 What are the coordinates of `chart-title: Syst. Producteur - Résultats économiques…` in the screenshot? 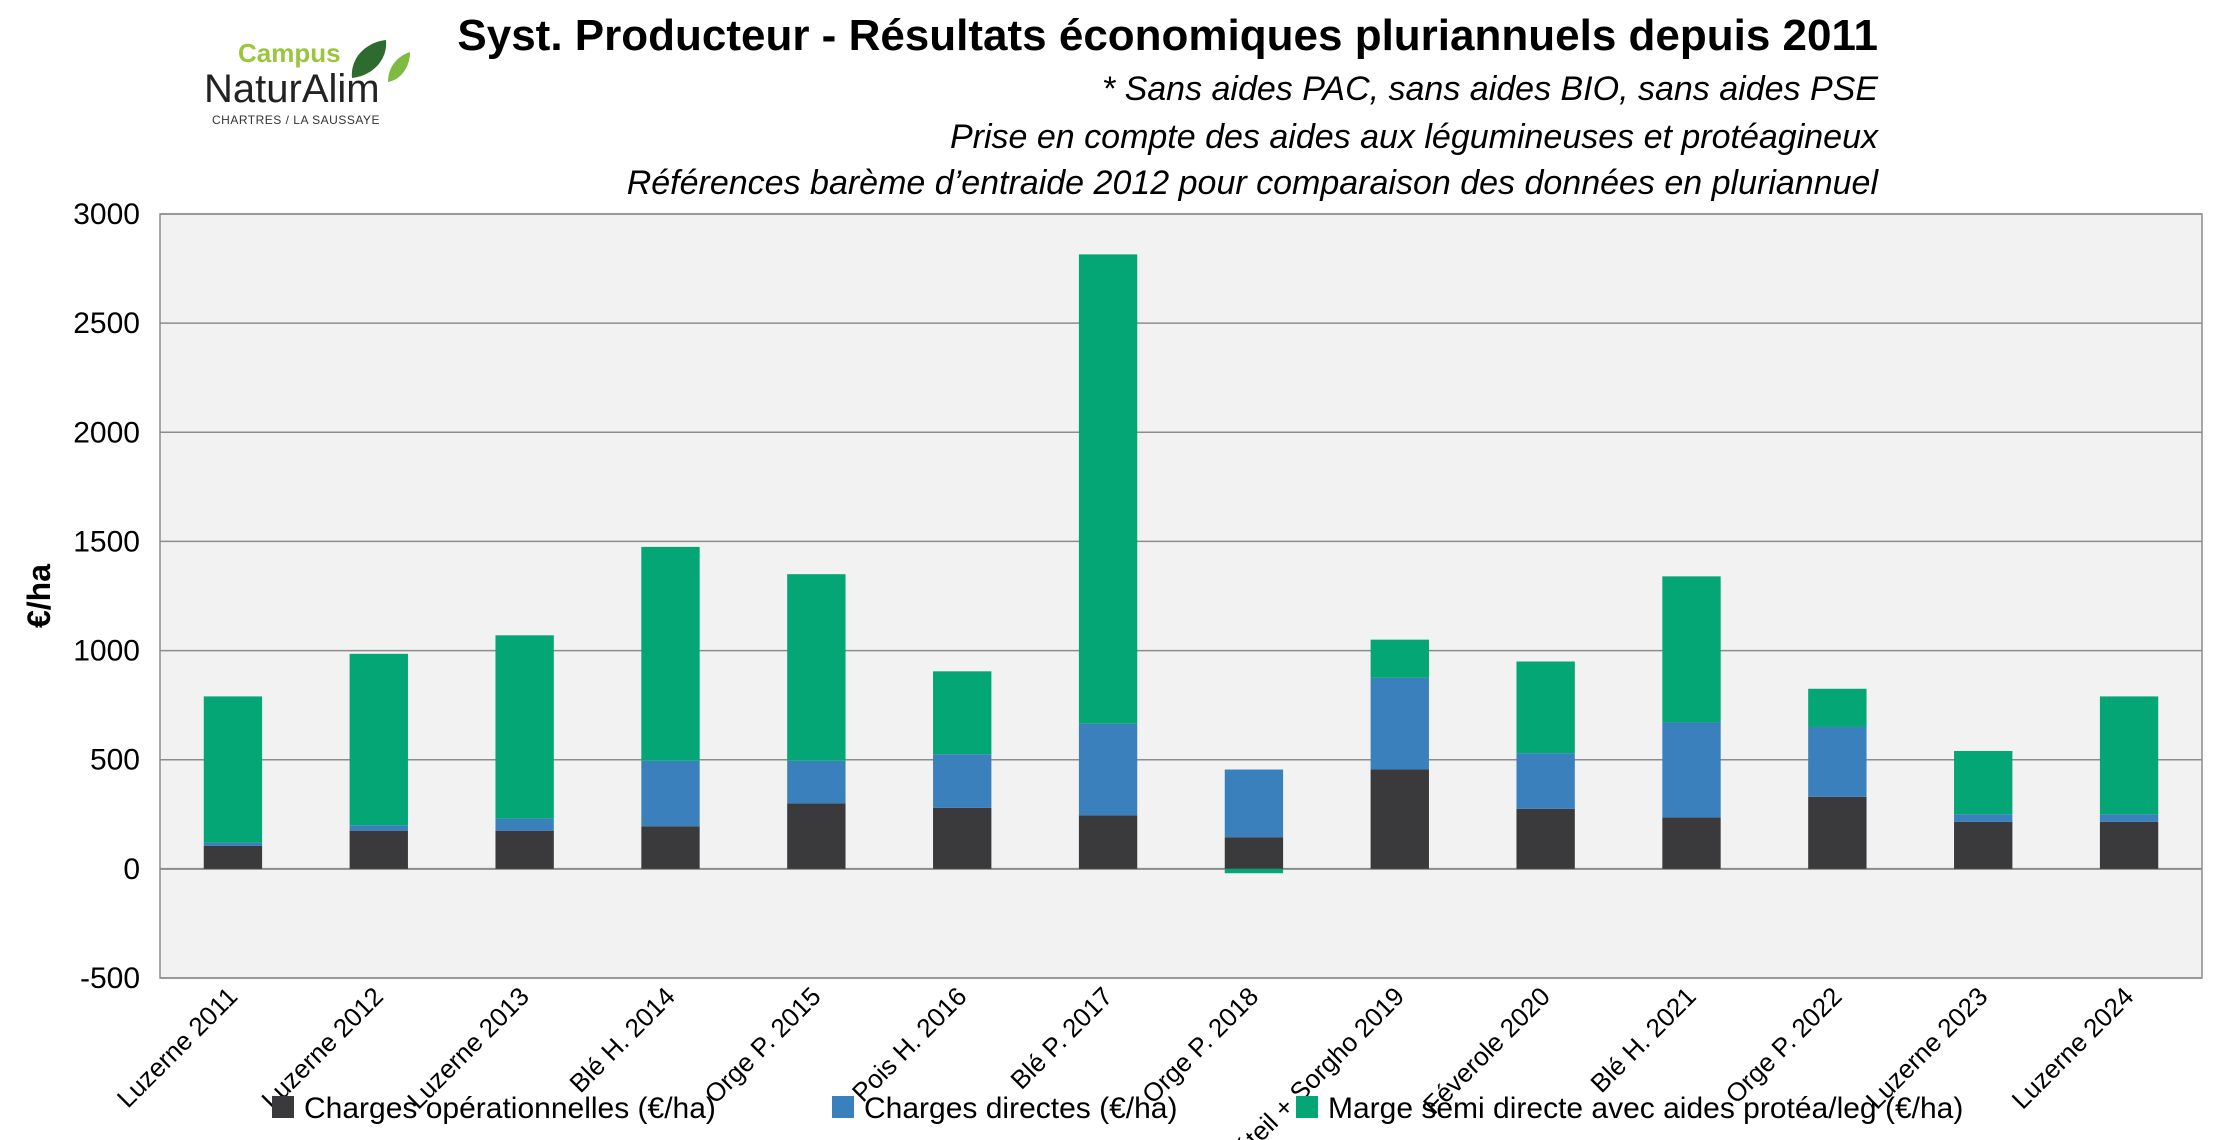 It's located at (1167, 35).